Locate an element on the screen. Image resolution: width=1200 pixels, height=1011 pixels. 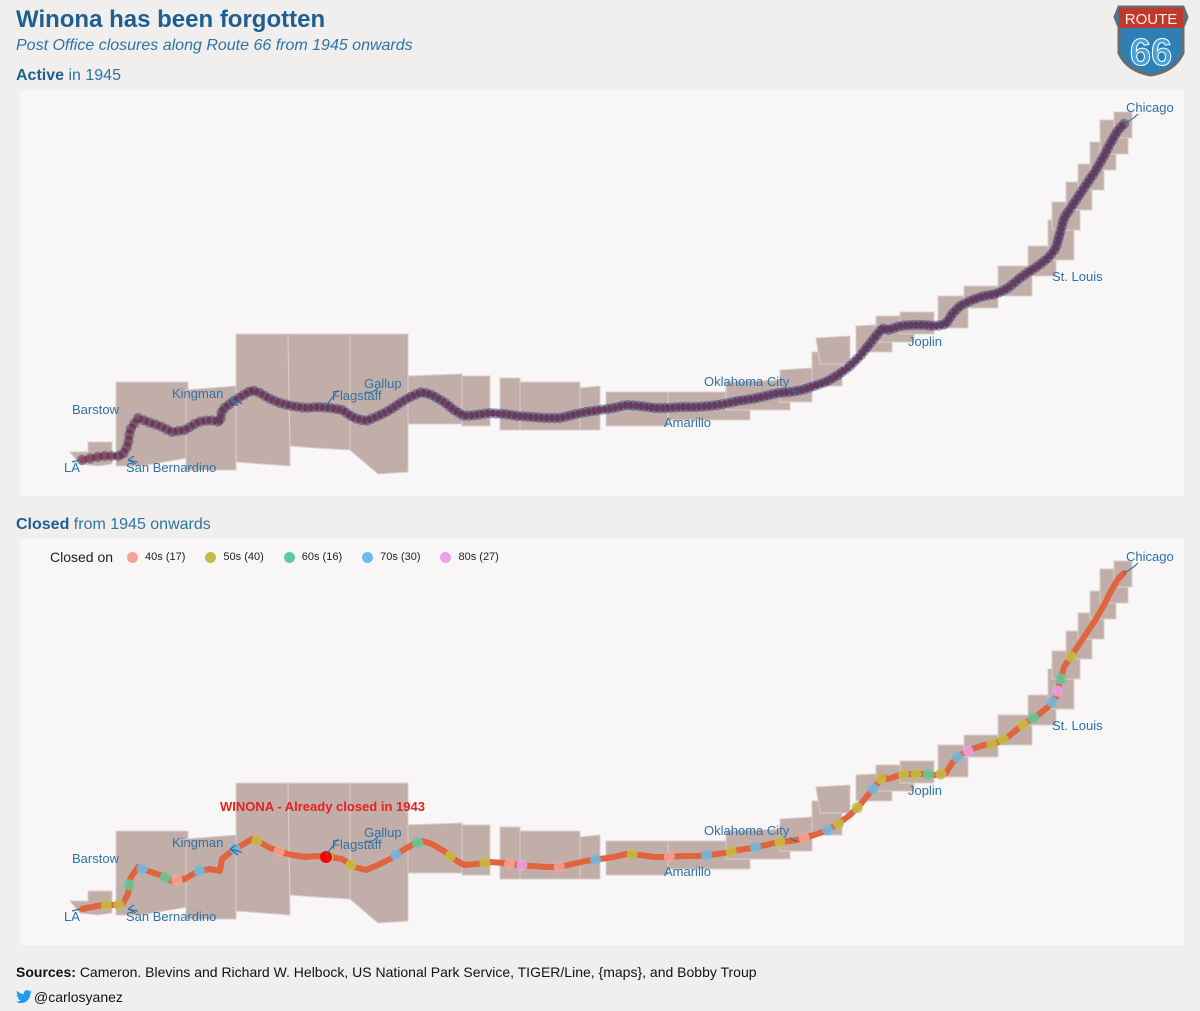
sources-label: Sources: is located at coordinates (46, 972).